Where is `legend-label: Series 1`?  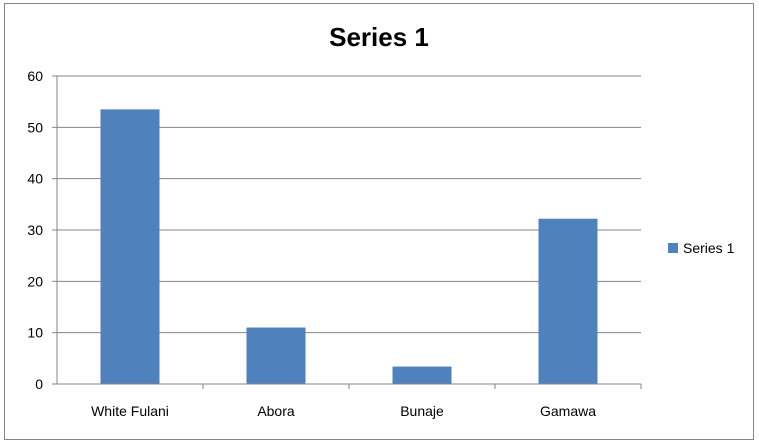
legend-label: Series 1 is located at coordinates (709, 248).